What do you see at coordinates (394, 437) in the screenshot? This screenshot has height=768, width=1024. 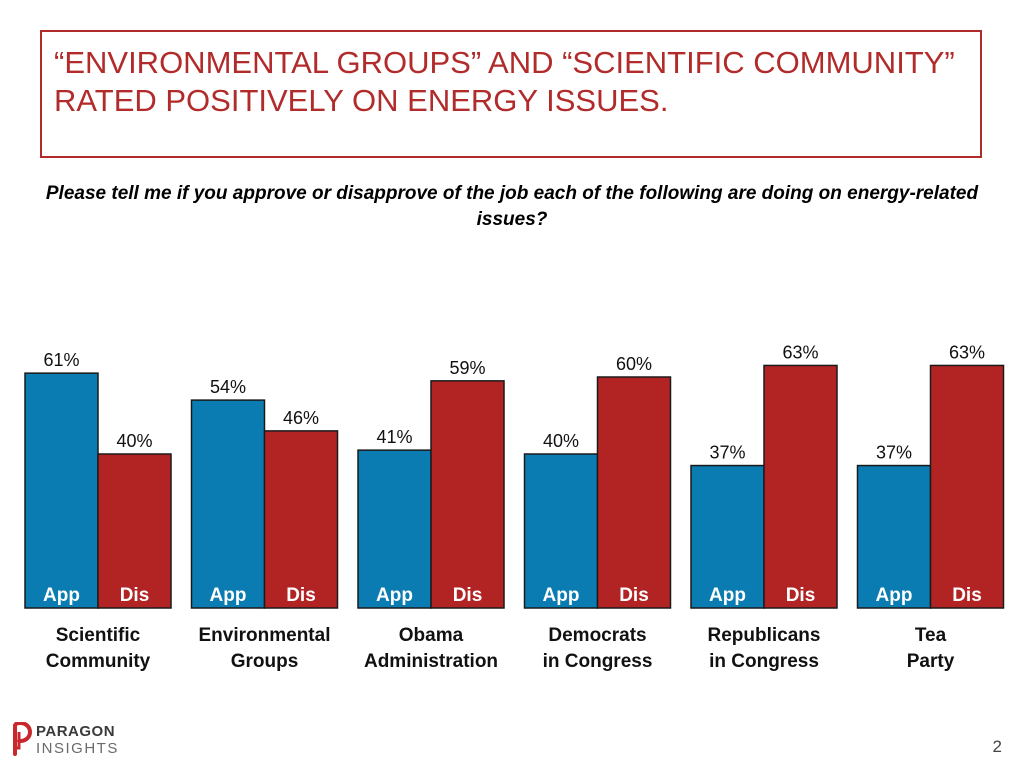 I see `value-label-app-2: 41%` at bounding box center [394, 437].